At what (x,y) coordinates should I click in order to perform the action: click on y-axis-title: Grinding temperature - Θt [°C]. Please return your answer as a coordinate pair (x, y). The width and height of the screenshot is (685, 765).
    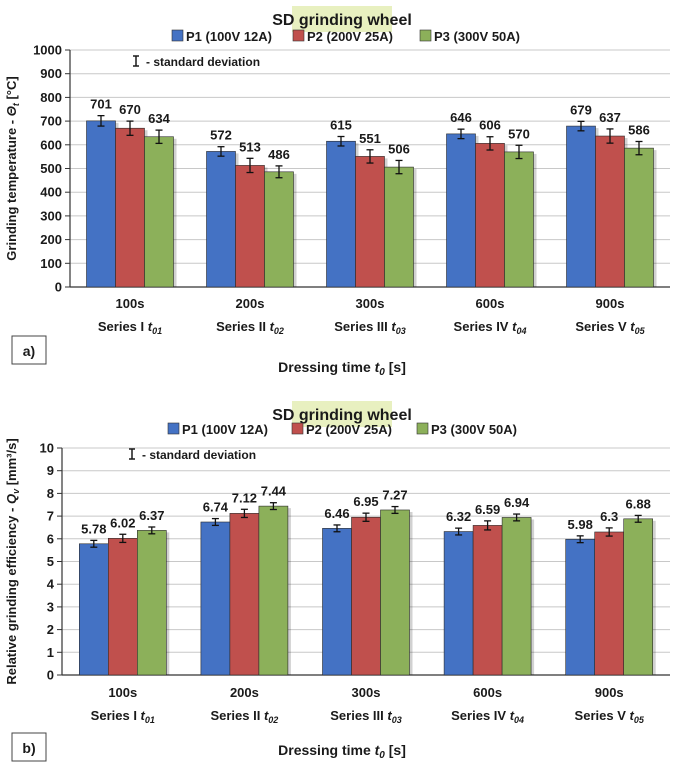
    Looking at the image, I should click on (12, 168).